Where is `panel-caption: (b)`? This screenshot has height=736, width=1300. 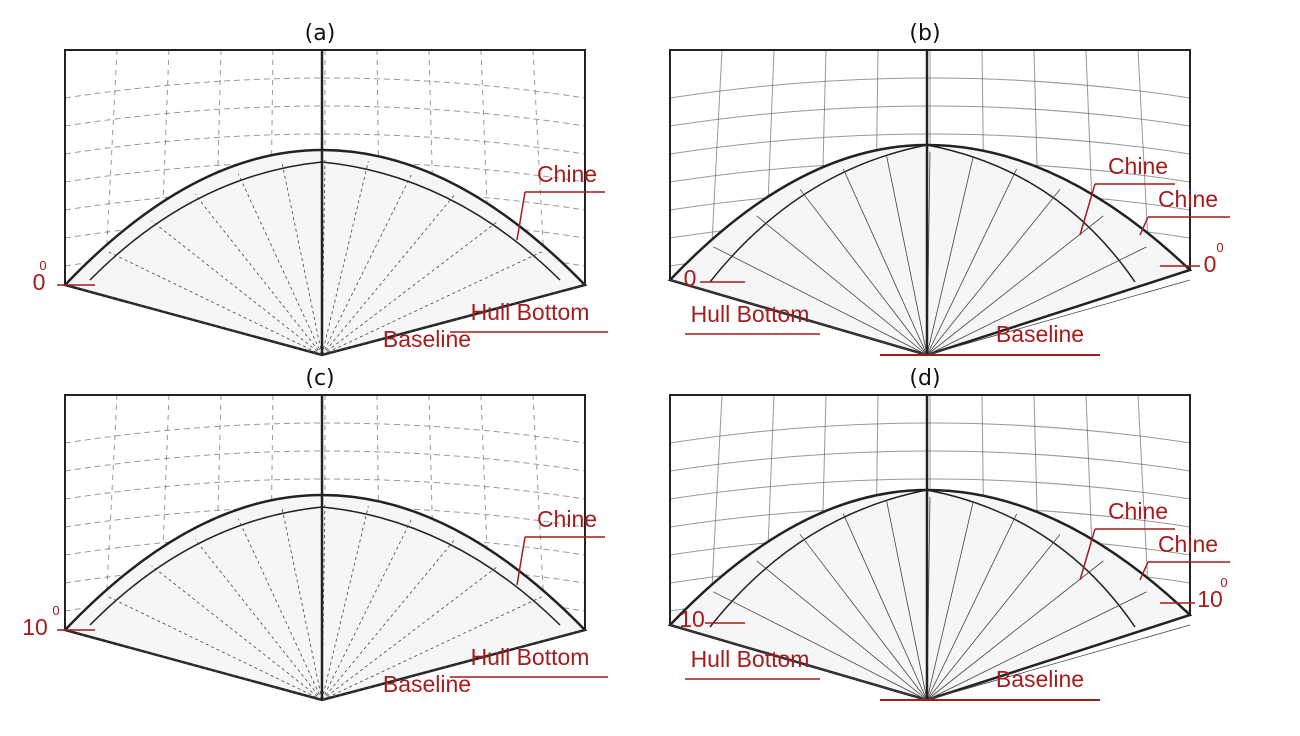
panel-caption: (b) is located at coordinates (924, 33).